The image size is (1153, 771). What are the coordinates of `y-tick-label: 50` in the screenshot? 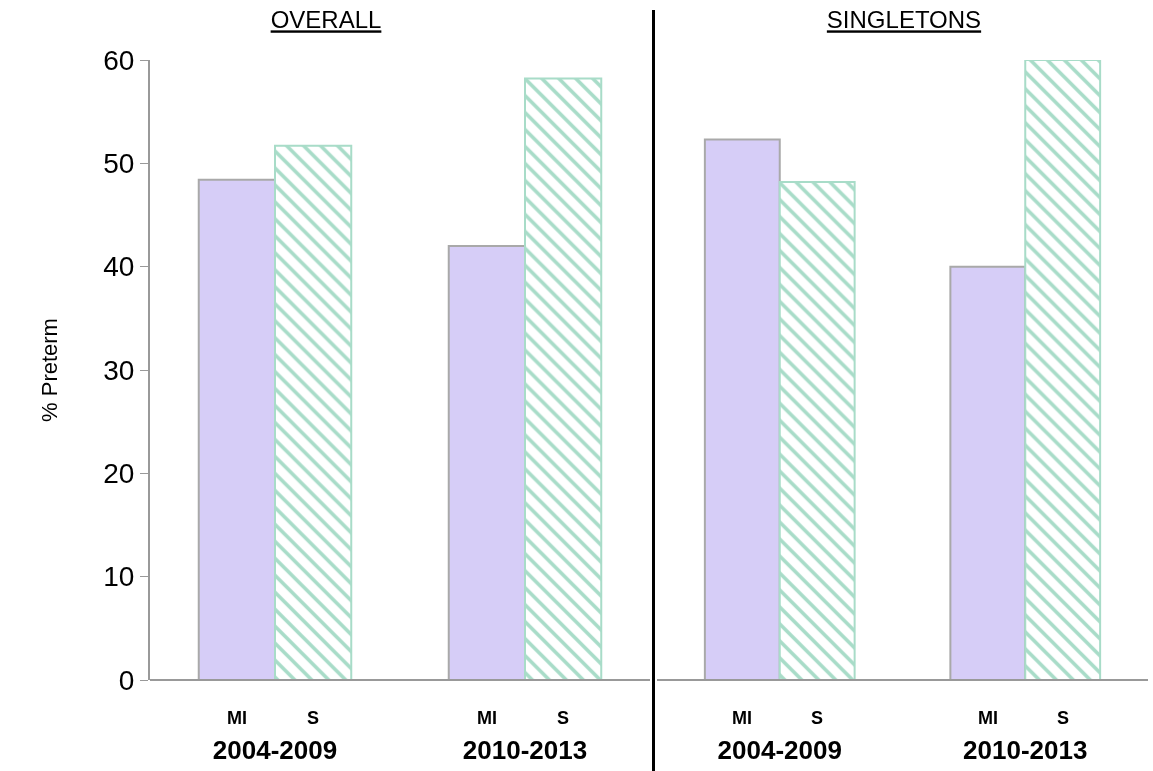 It's located at (119, 164).